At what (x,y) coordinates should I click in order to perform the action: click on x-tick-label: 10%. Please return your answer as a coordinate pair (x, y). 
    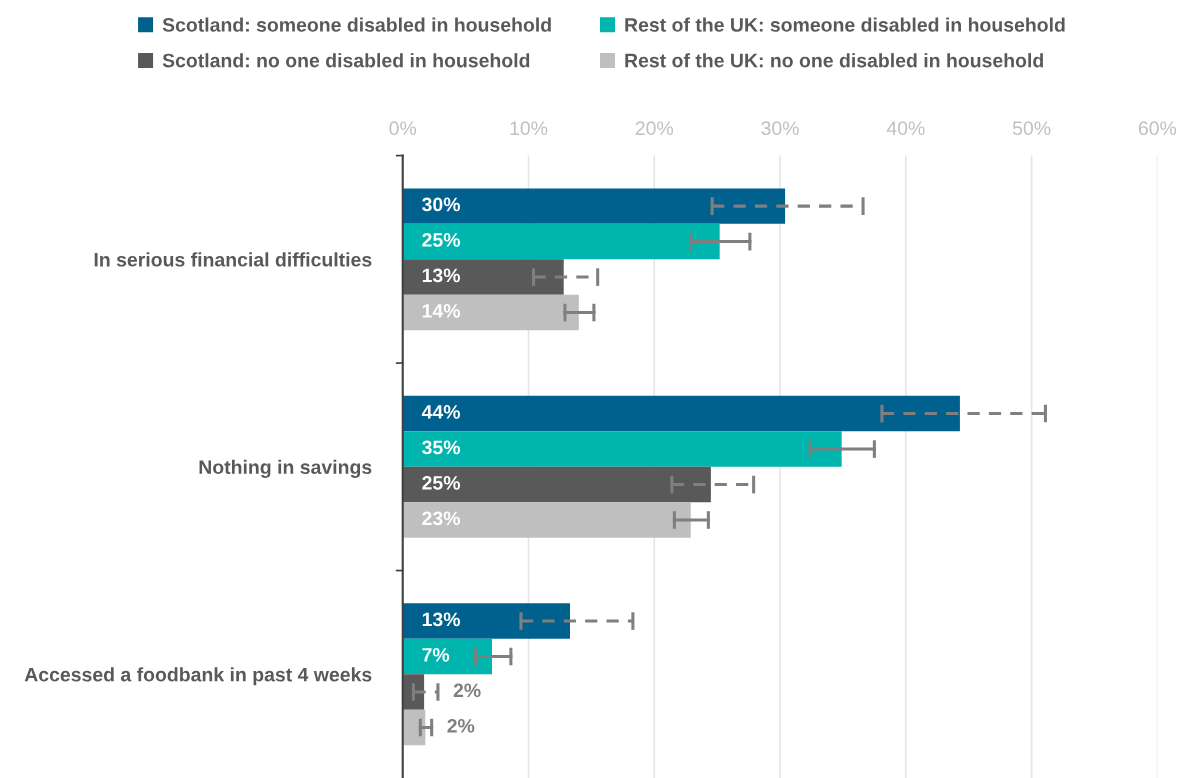
    Looking at the image, I should click on (529, 128).